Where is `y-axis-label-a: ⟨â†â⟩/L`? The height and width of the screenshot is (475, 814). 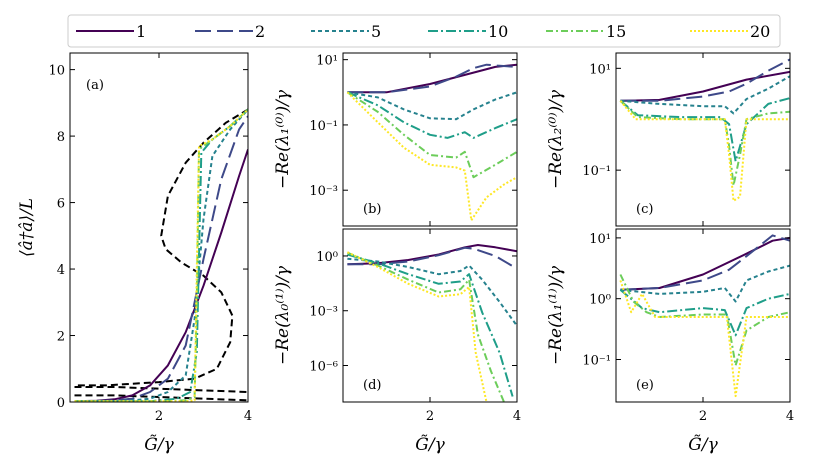
y-axis-label-a: ⟨â†â⟩/L is located at coordinates (27, 227).